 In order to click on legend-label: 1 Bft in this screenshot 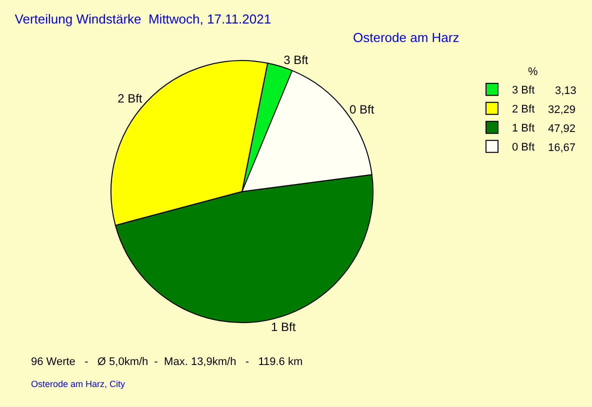, I will do `click(523, 128)`.